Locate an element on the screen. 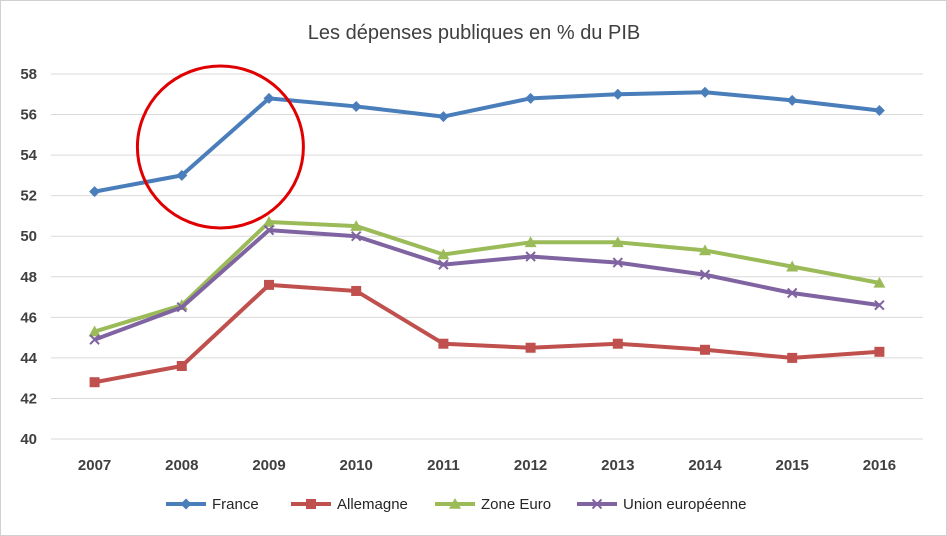 The height and width of the screenshot is (536, 947). legend-item-0: France is located at coordinates (212, 504).